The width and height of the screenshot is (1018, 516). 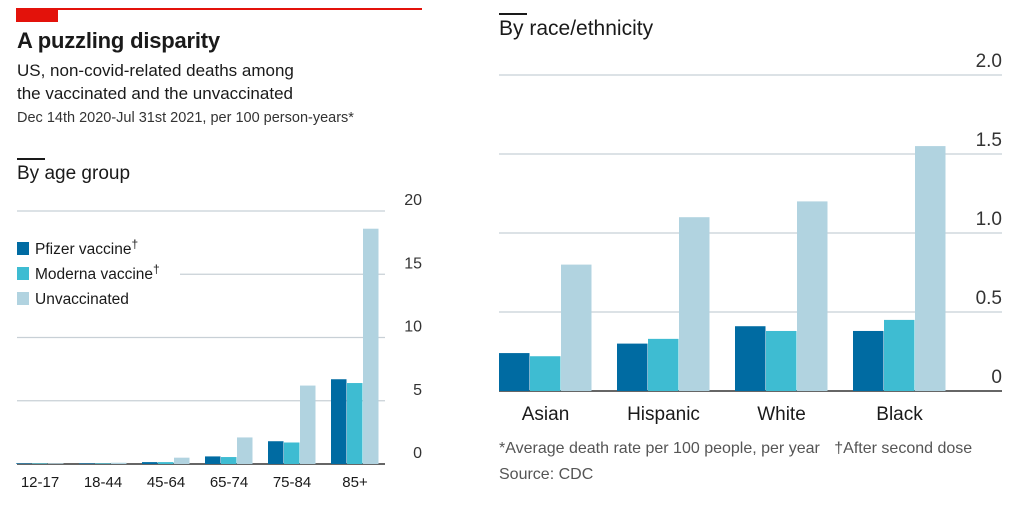 I want to click on y-tick-label: 15, so click(x=413, y=263).